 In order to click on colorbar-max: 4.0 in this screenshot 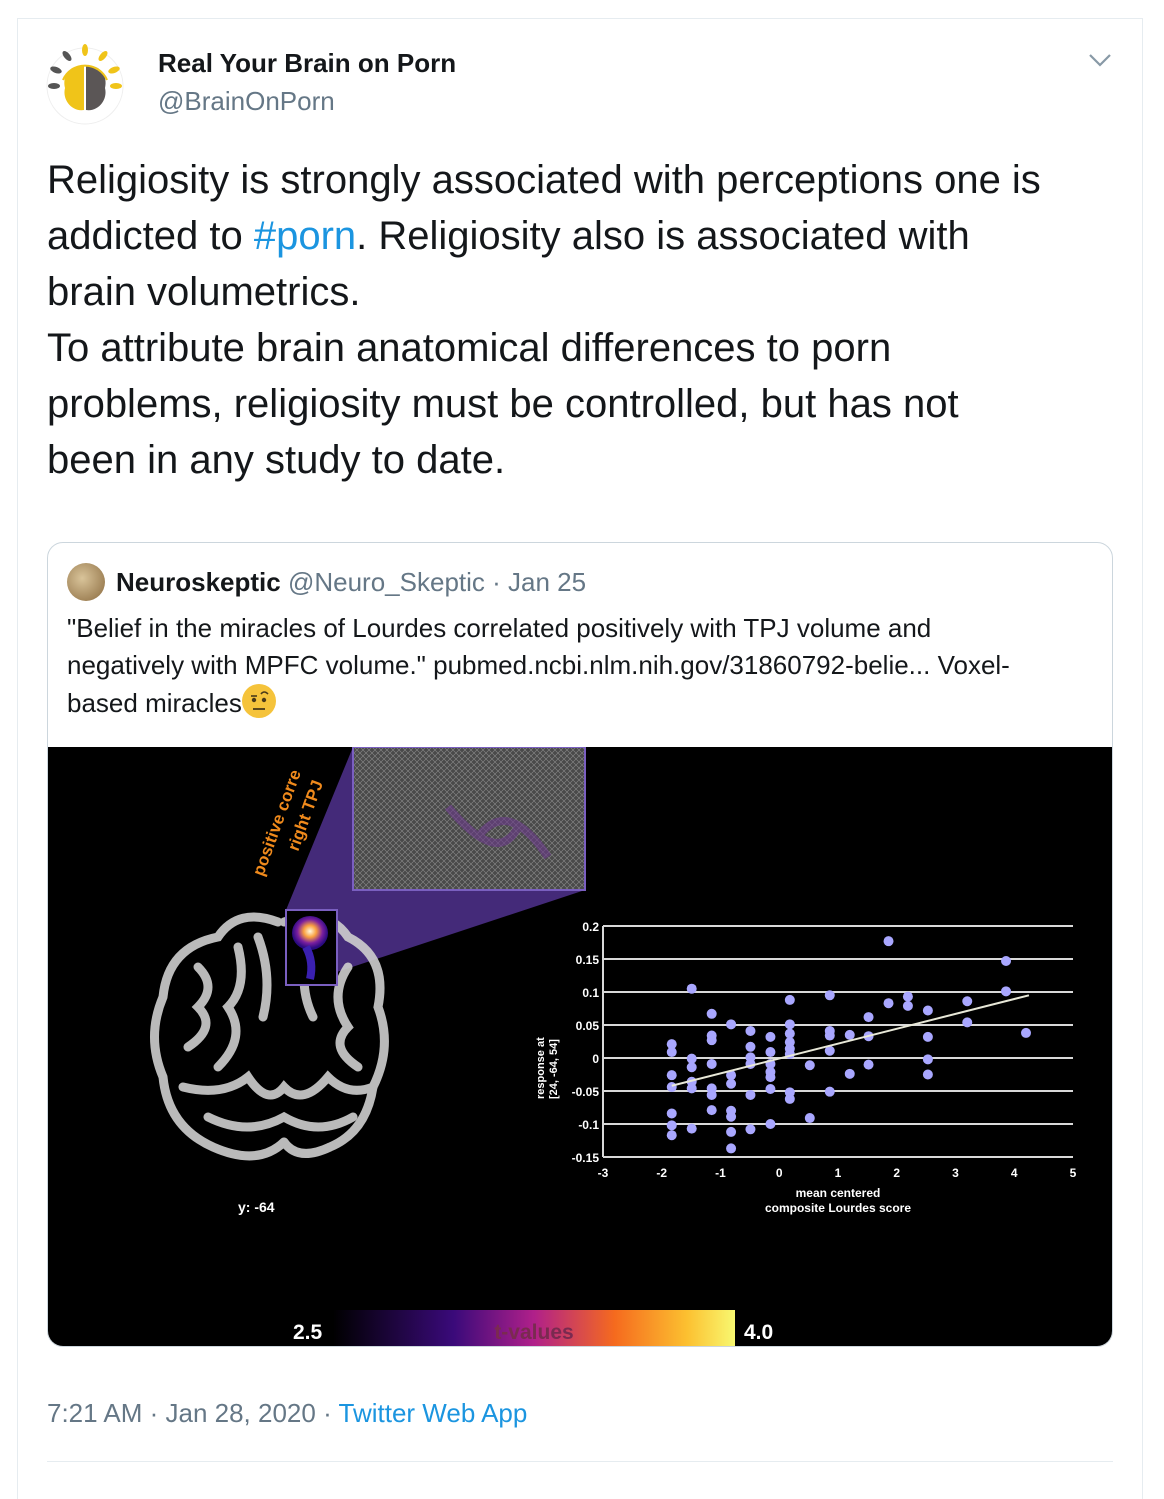, I will do `click(758, 1332)`.